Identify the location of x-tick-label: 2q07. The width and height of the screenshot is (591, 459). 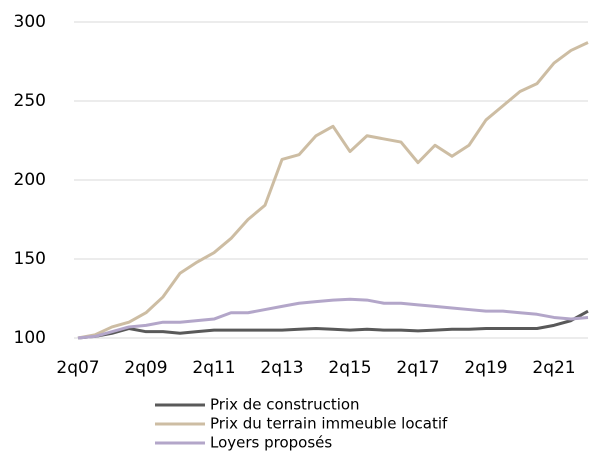
(77, 368).